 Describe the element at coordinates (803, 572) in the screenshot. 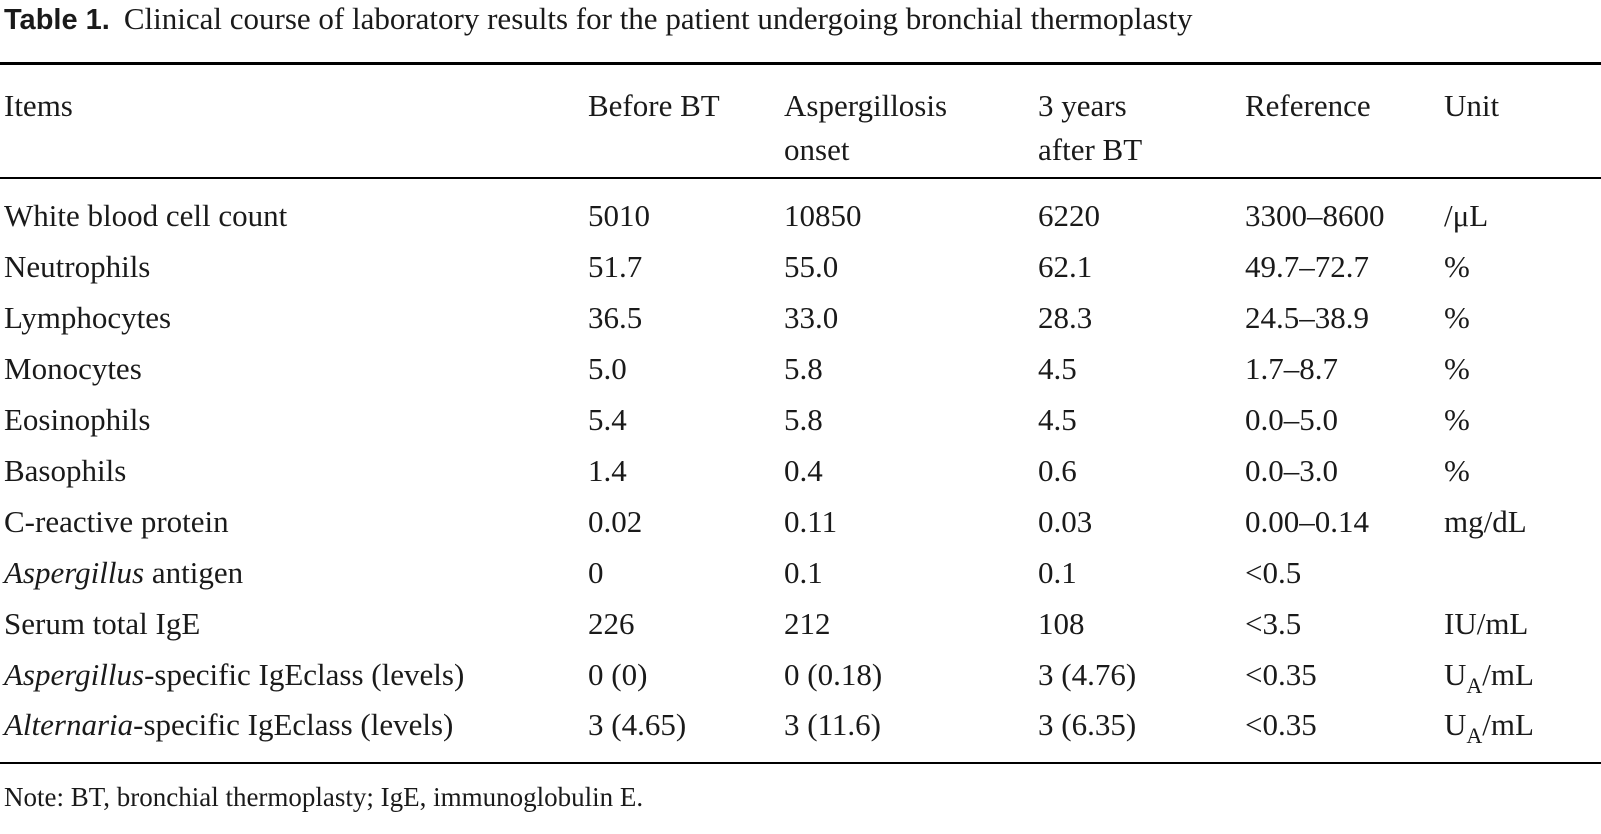

I see `row-onset: 0.1` at that location.